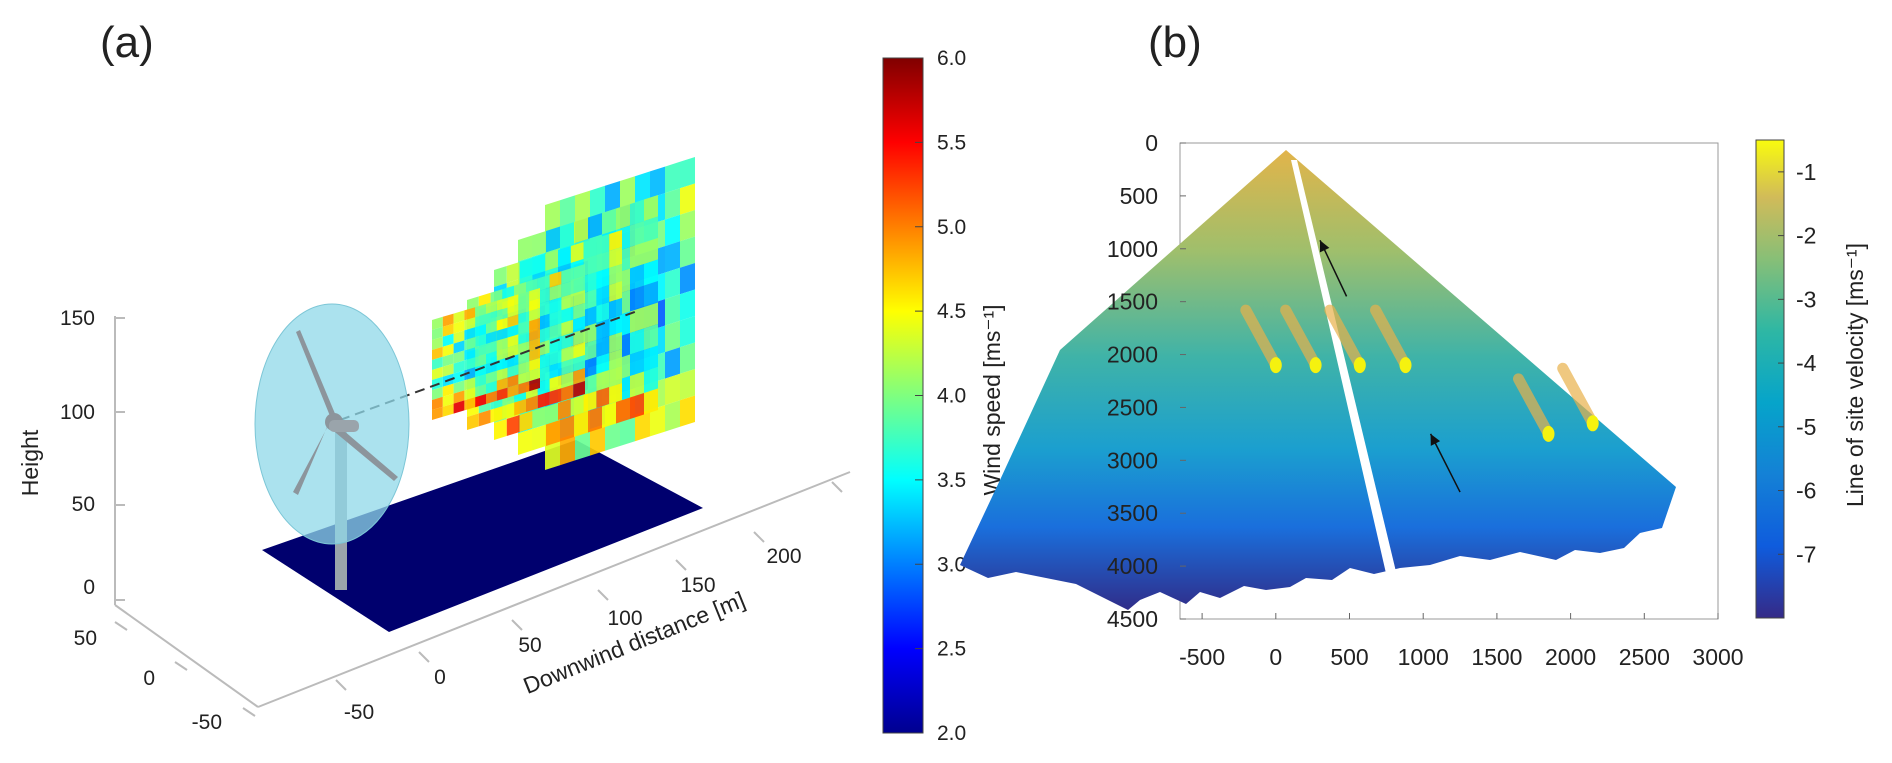 The image size is (1892, 763). What do you see at coordinates (633, 642) in the screenshot?
I see `x-axis-label: Downwind distance [m]` at bounding box center [633, 642].